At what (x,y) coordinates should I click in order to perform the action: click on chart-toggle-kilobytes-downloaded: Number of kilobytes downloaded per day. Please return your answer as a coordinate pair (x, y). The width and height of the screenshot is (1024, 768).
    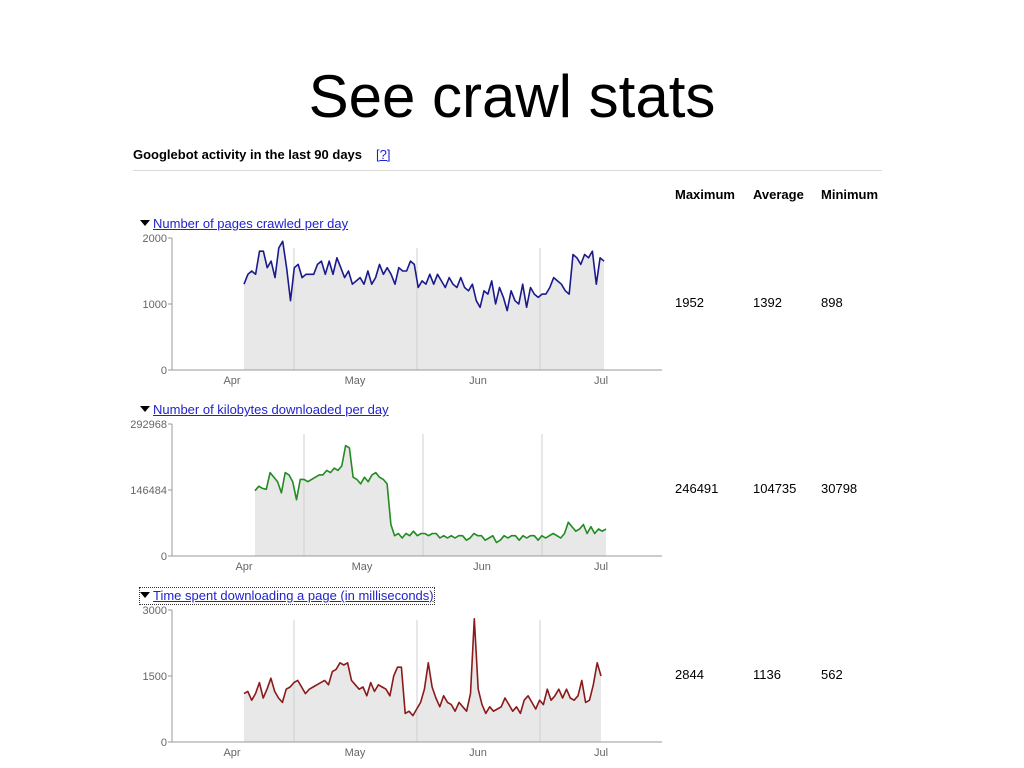
    Looking at the image, I should click on (264, 410).